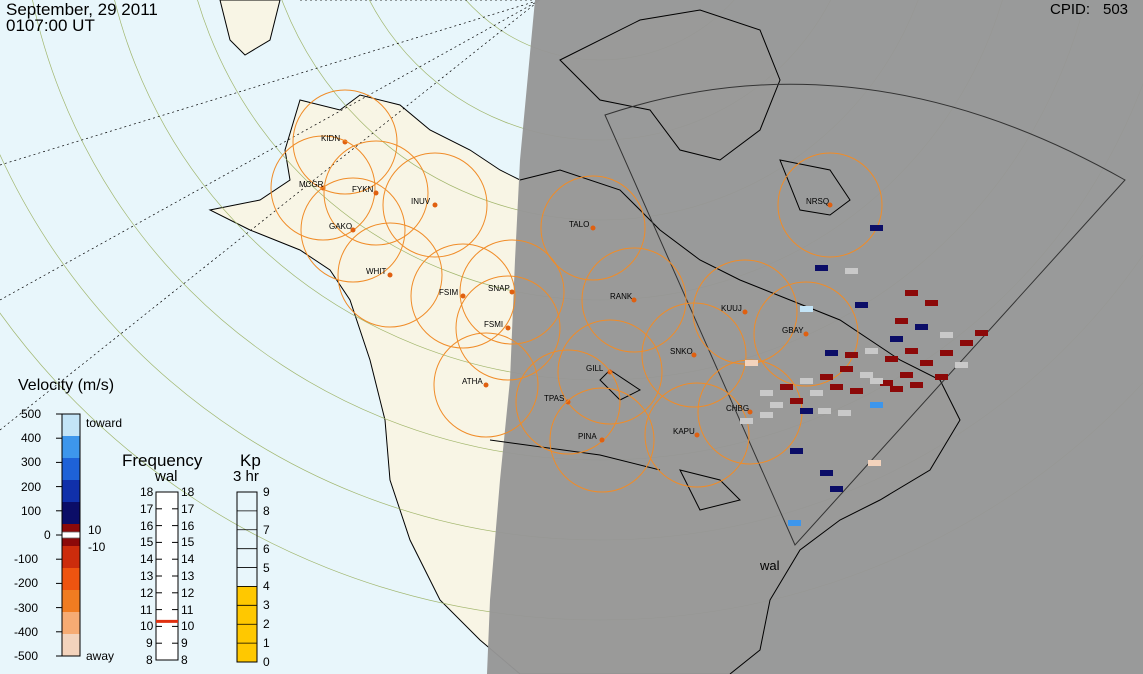 The image size is (1143, 674). I want to click on frequency-tick-label: 11, so click(187, 609).